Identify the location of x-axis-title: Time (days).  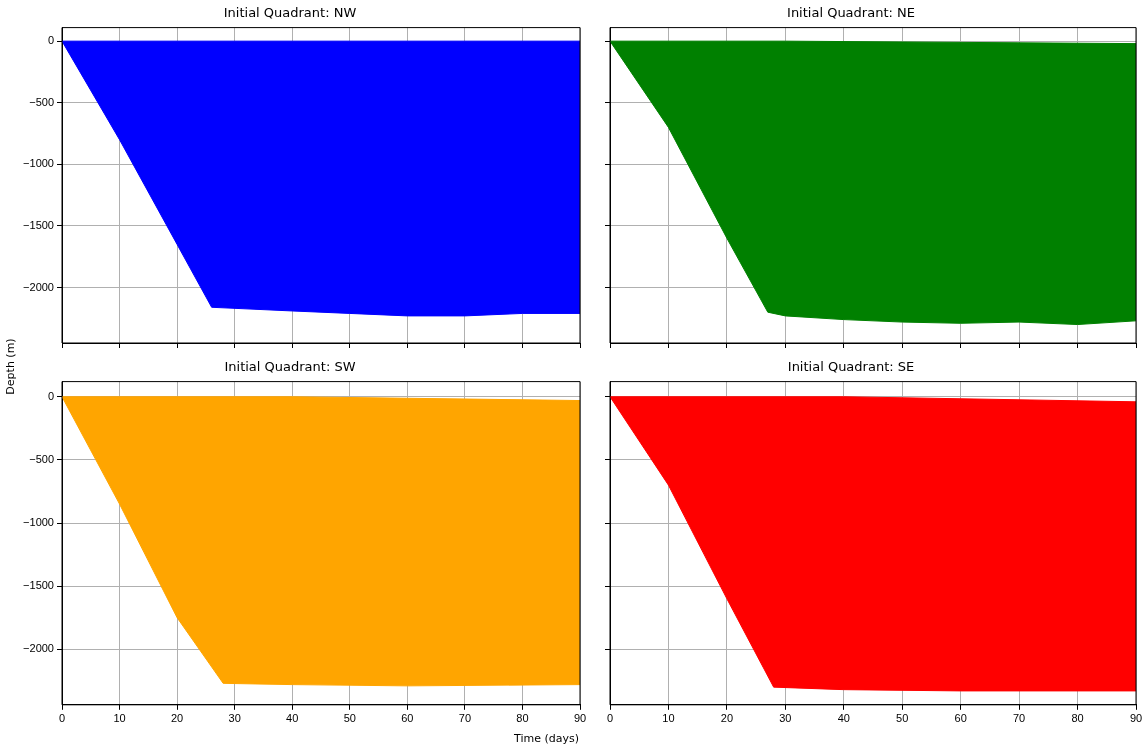
(546, 738).